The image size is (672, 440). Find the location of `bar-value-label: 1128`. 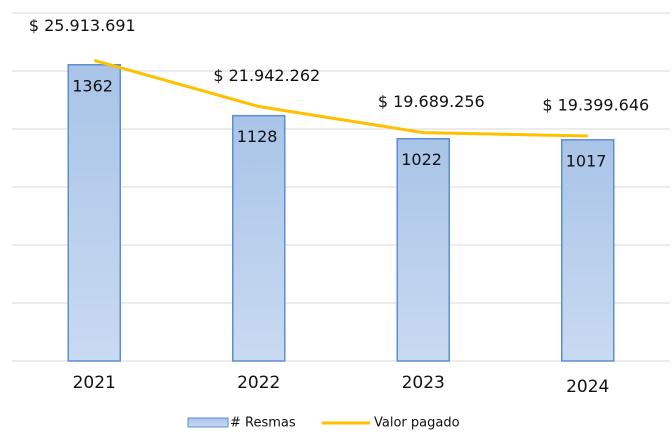

bar-value-label: 1128 is located at coordinates (257, 136).